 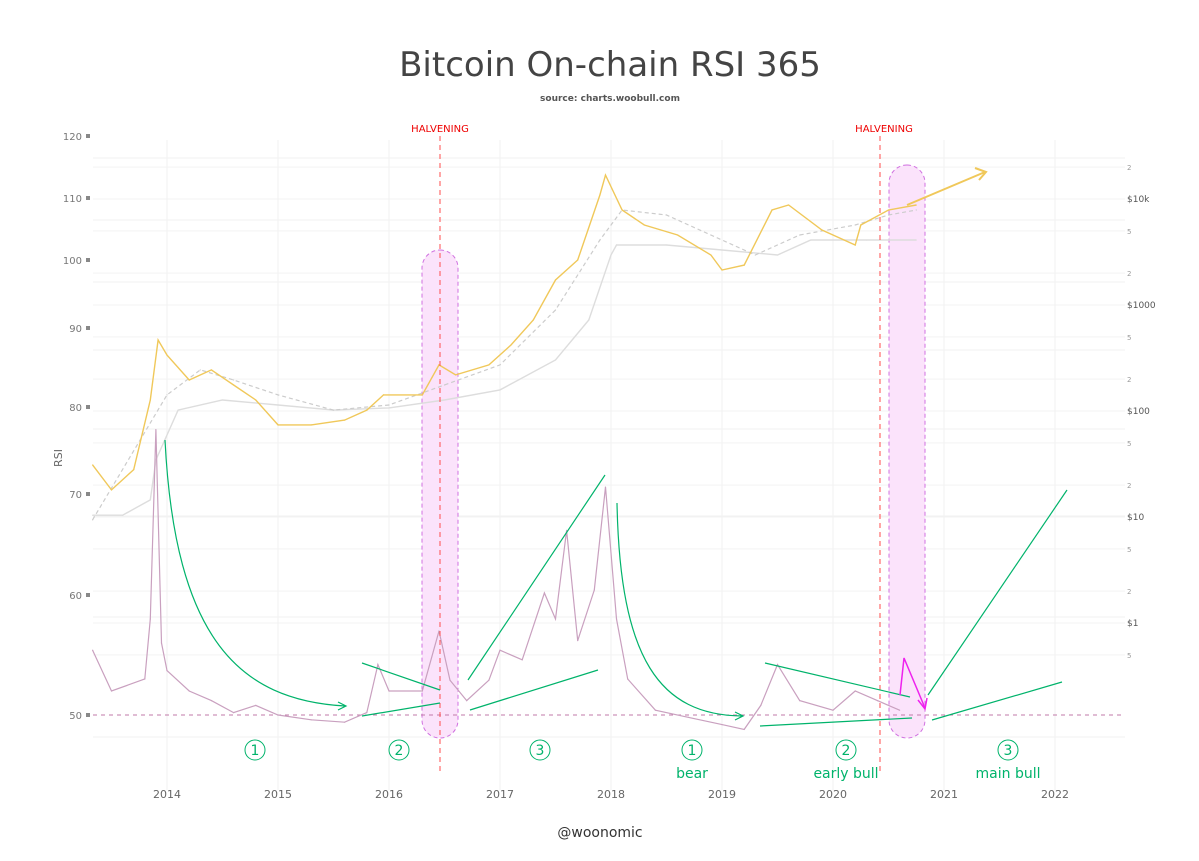 What do you see at coordinates (389, 794) in the screenshot?
I see `x-tick-label: 2016` at bounding box center [389, 794].